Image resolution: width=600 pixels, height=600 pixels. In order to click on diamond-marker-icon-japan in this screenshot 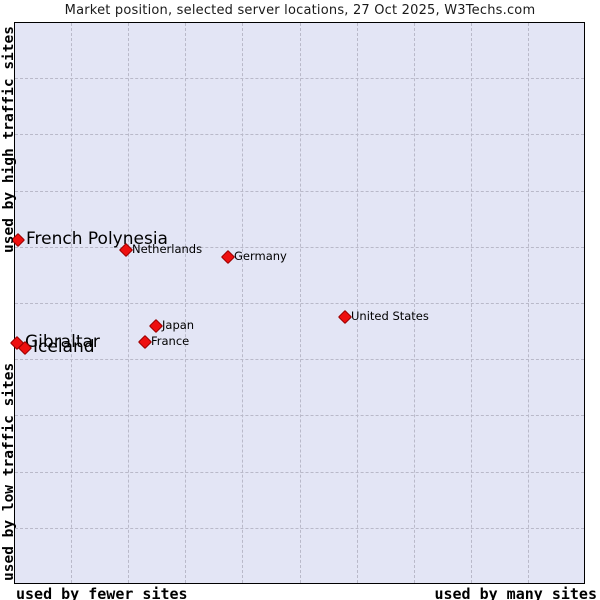, I will do `click(156, 326)`.